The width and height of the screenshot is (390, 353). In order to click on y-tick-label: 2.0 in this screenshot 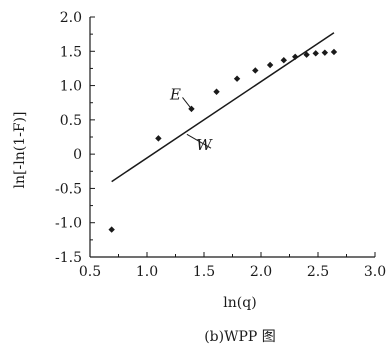, I will do `click(71, 18)`.